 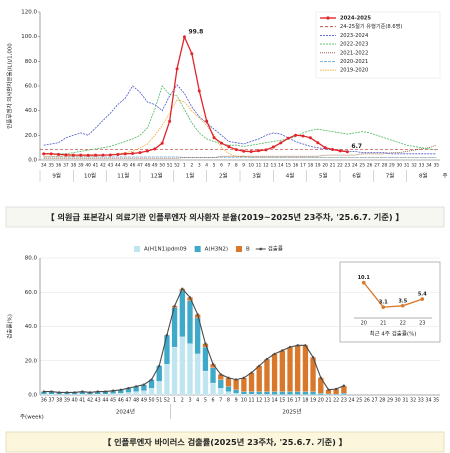 What do you see at coordinates (267, 401) in the screenshot?
I see `x-tick-label: 13` at bounding box center [267, 401].